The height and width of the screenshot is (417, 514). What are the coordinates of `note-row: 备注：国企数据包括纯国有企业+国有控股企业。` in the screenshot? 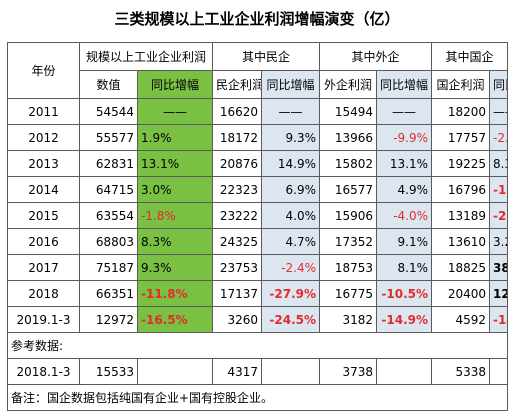 It's located at (257, 397).